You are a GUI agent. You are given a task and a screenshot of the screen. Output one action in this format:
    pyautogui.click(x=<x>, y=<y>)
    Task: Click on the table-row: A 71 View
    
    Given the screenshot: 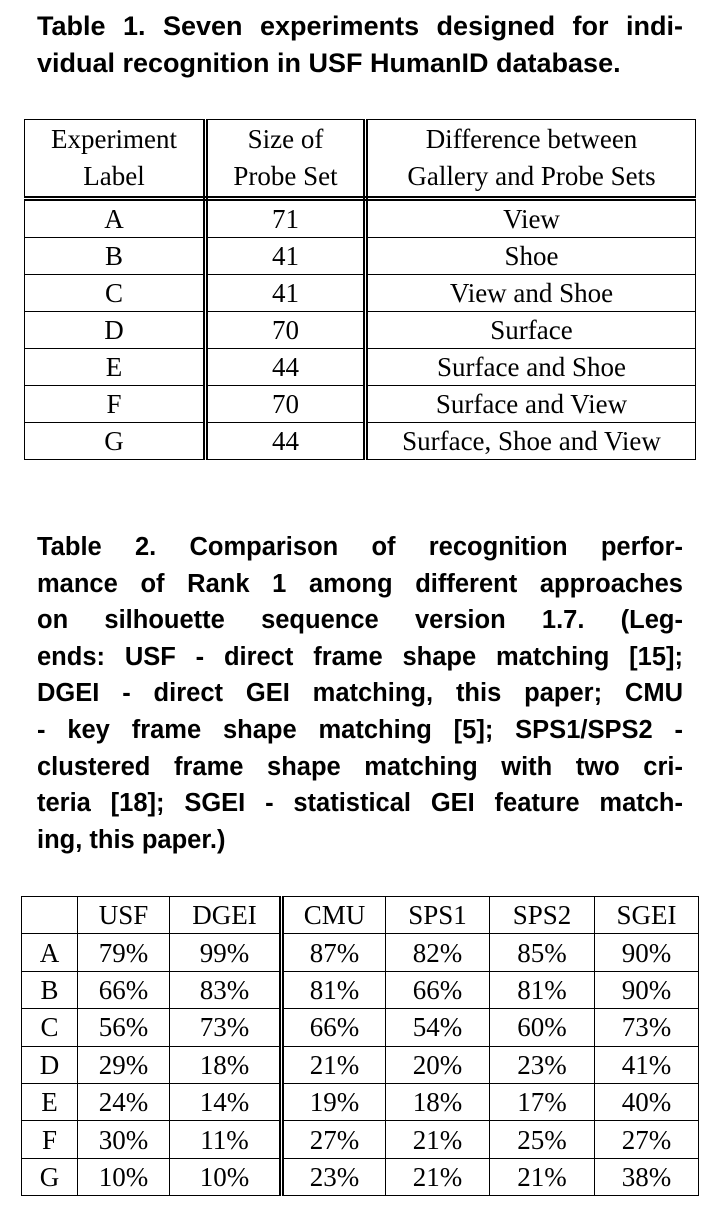 What is the action you would take?
    pyautogui.click(x=360, y=218)
    